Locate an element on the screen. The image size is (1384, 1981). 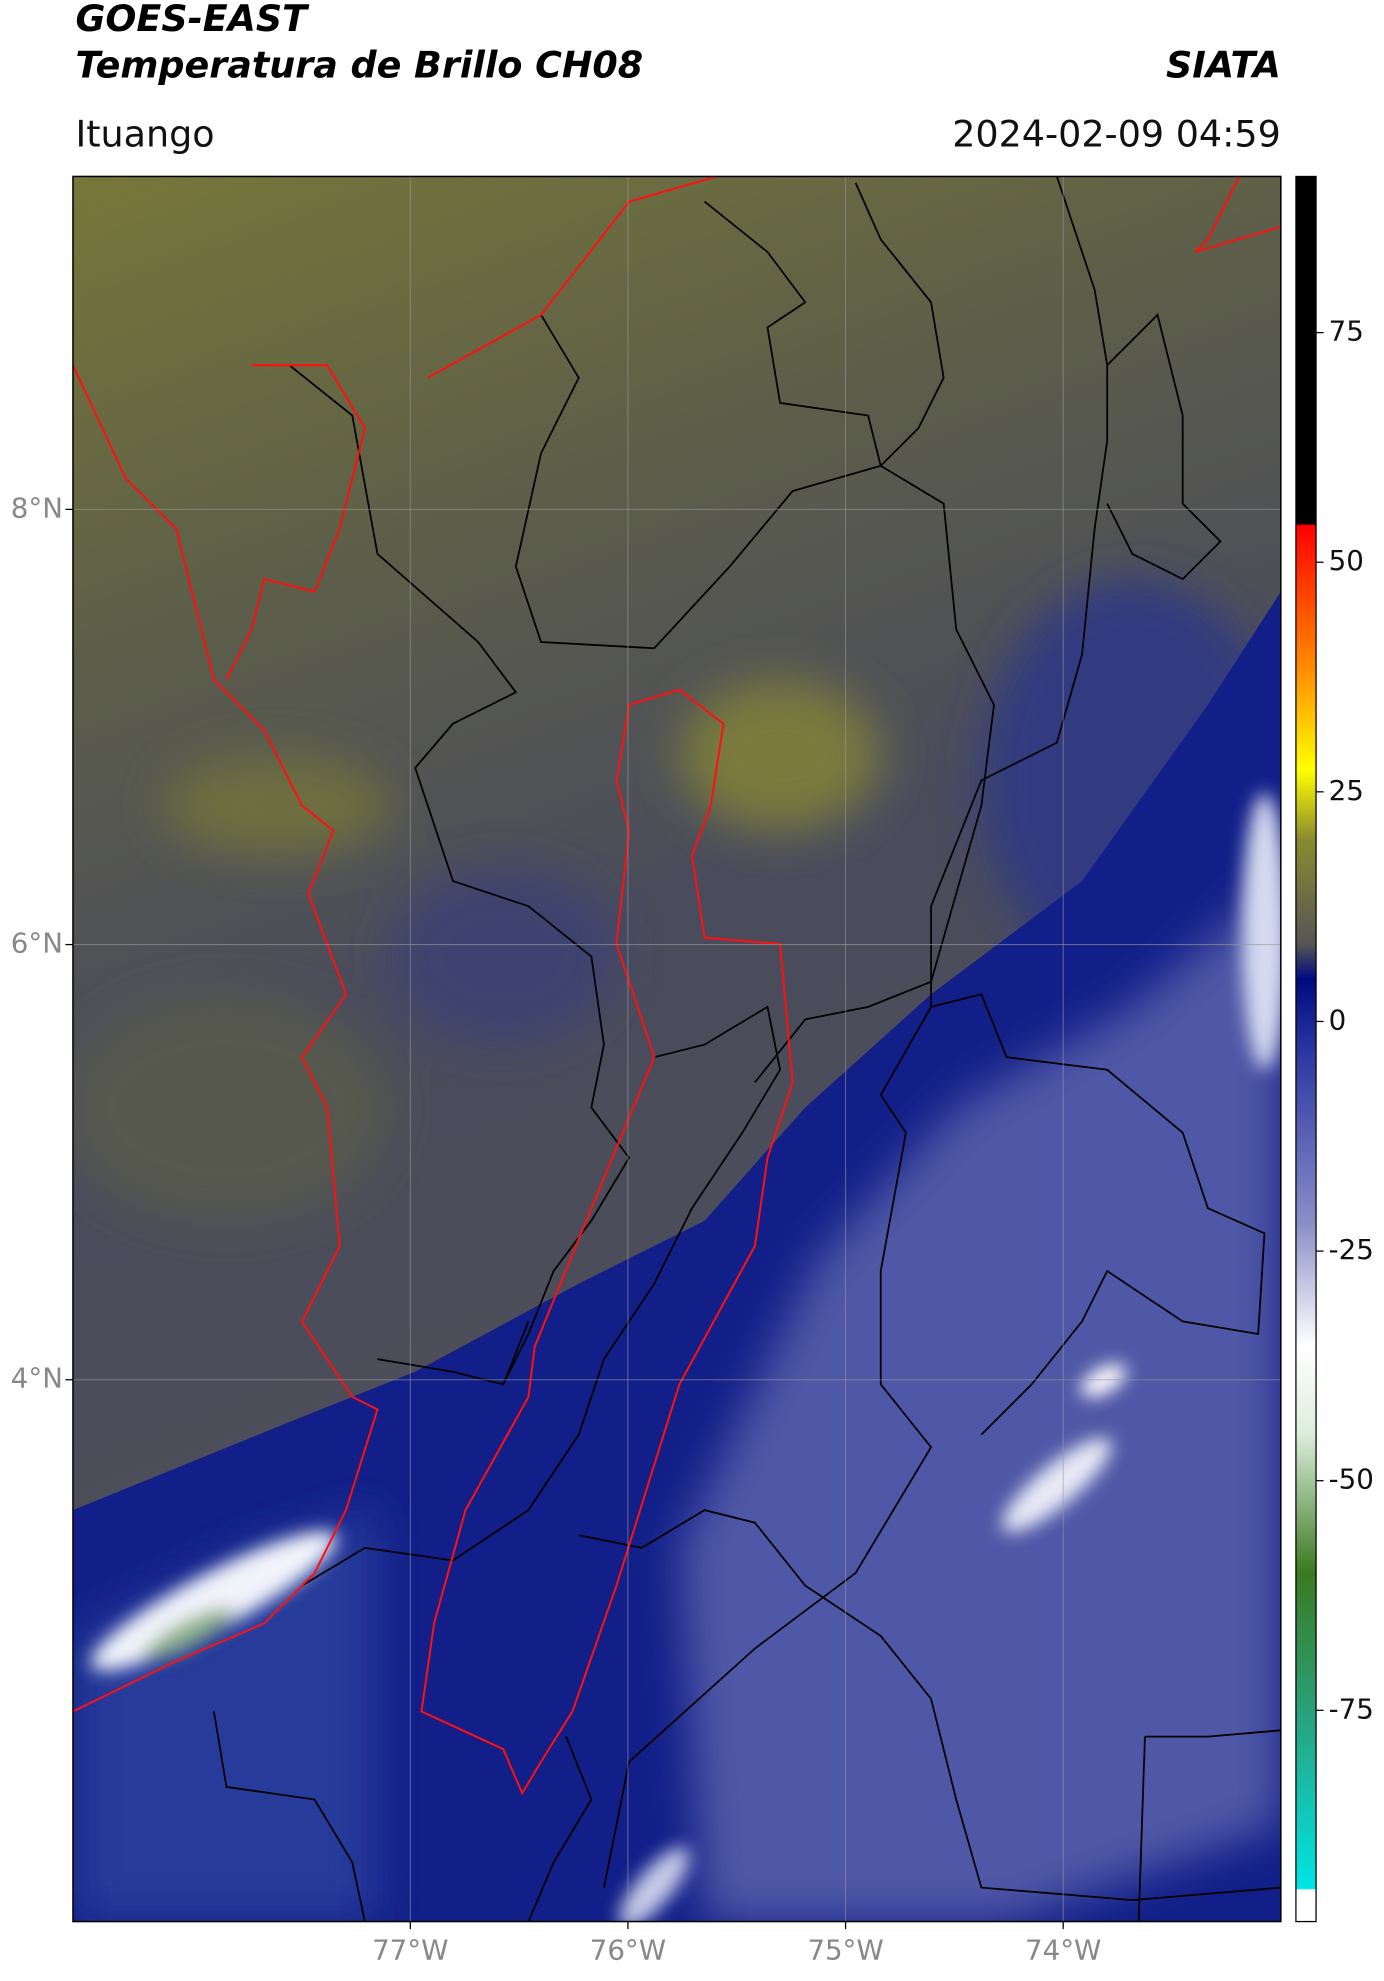
lat-tick-label: 6°N is located at coordinates (37, 943).